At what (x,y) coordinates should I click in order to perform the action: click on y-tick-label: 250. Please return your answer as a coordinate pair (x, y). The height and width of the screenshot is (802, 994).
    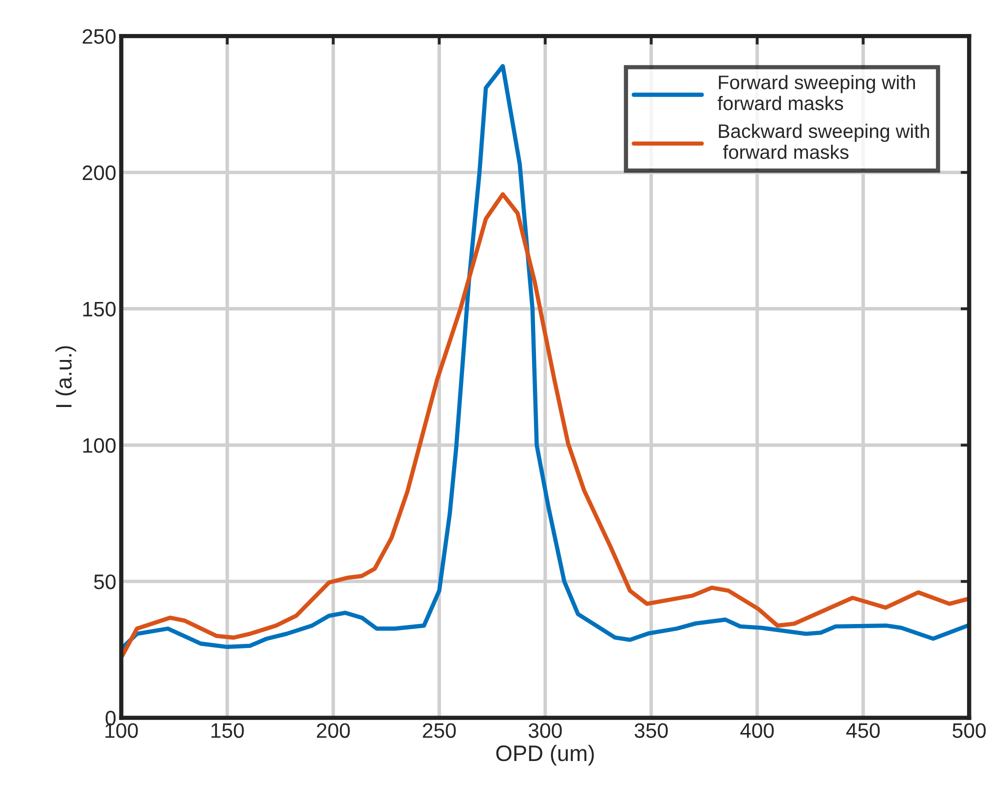
    Looking at the image, I should click on (99, 36).